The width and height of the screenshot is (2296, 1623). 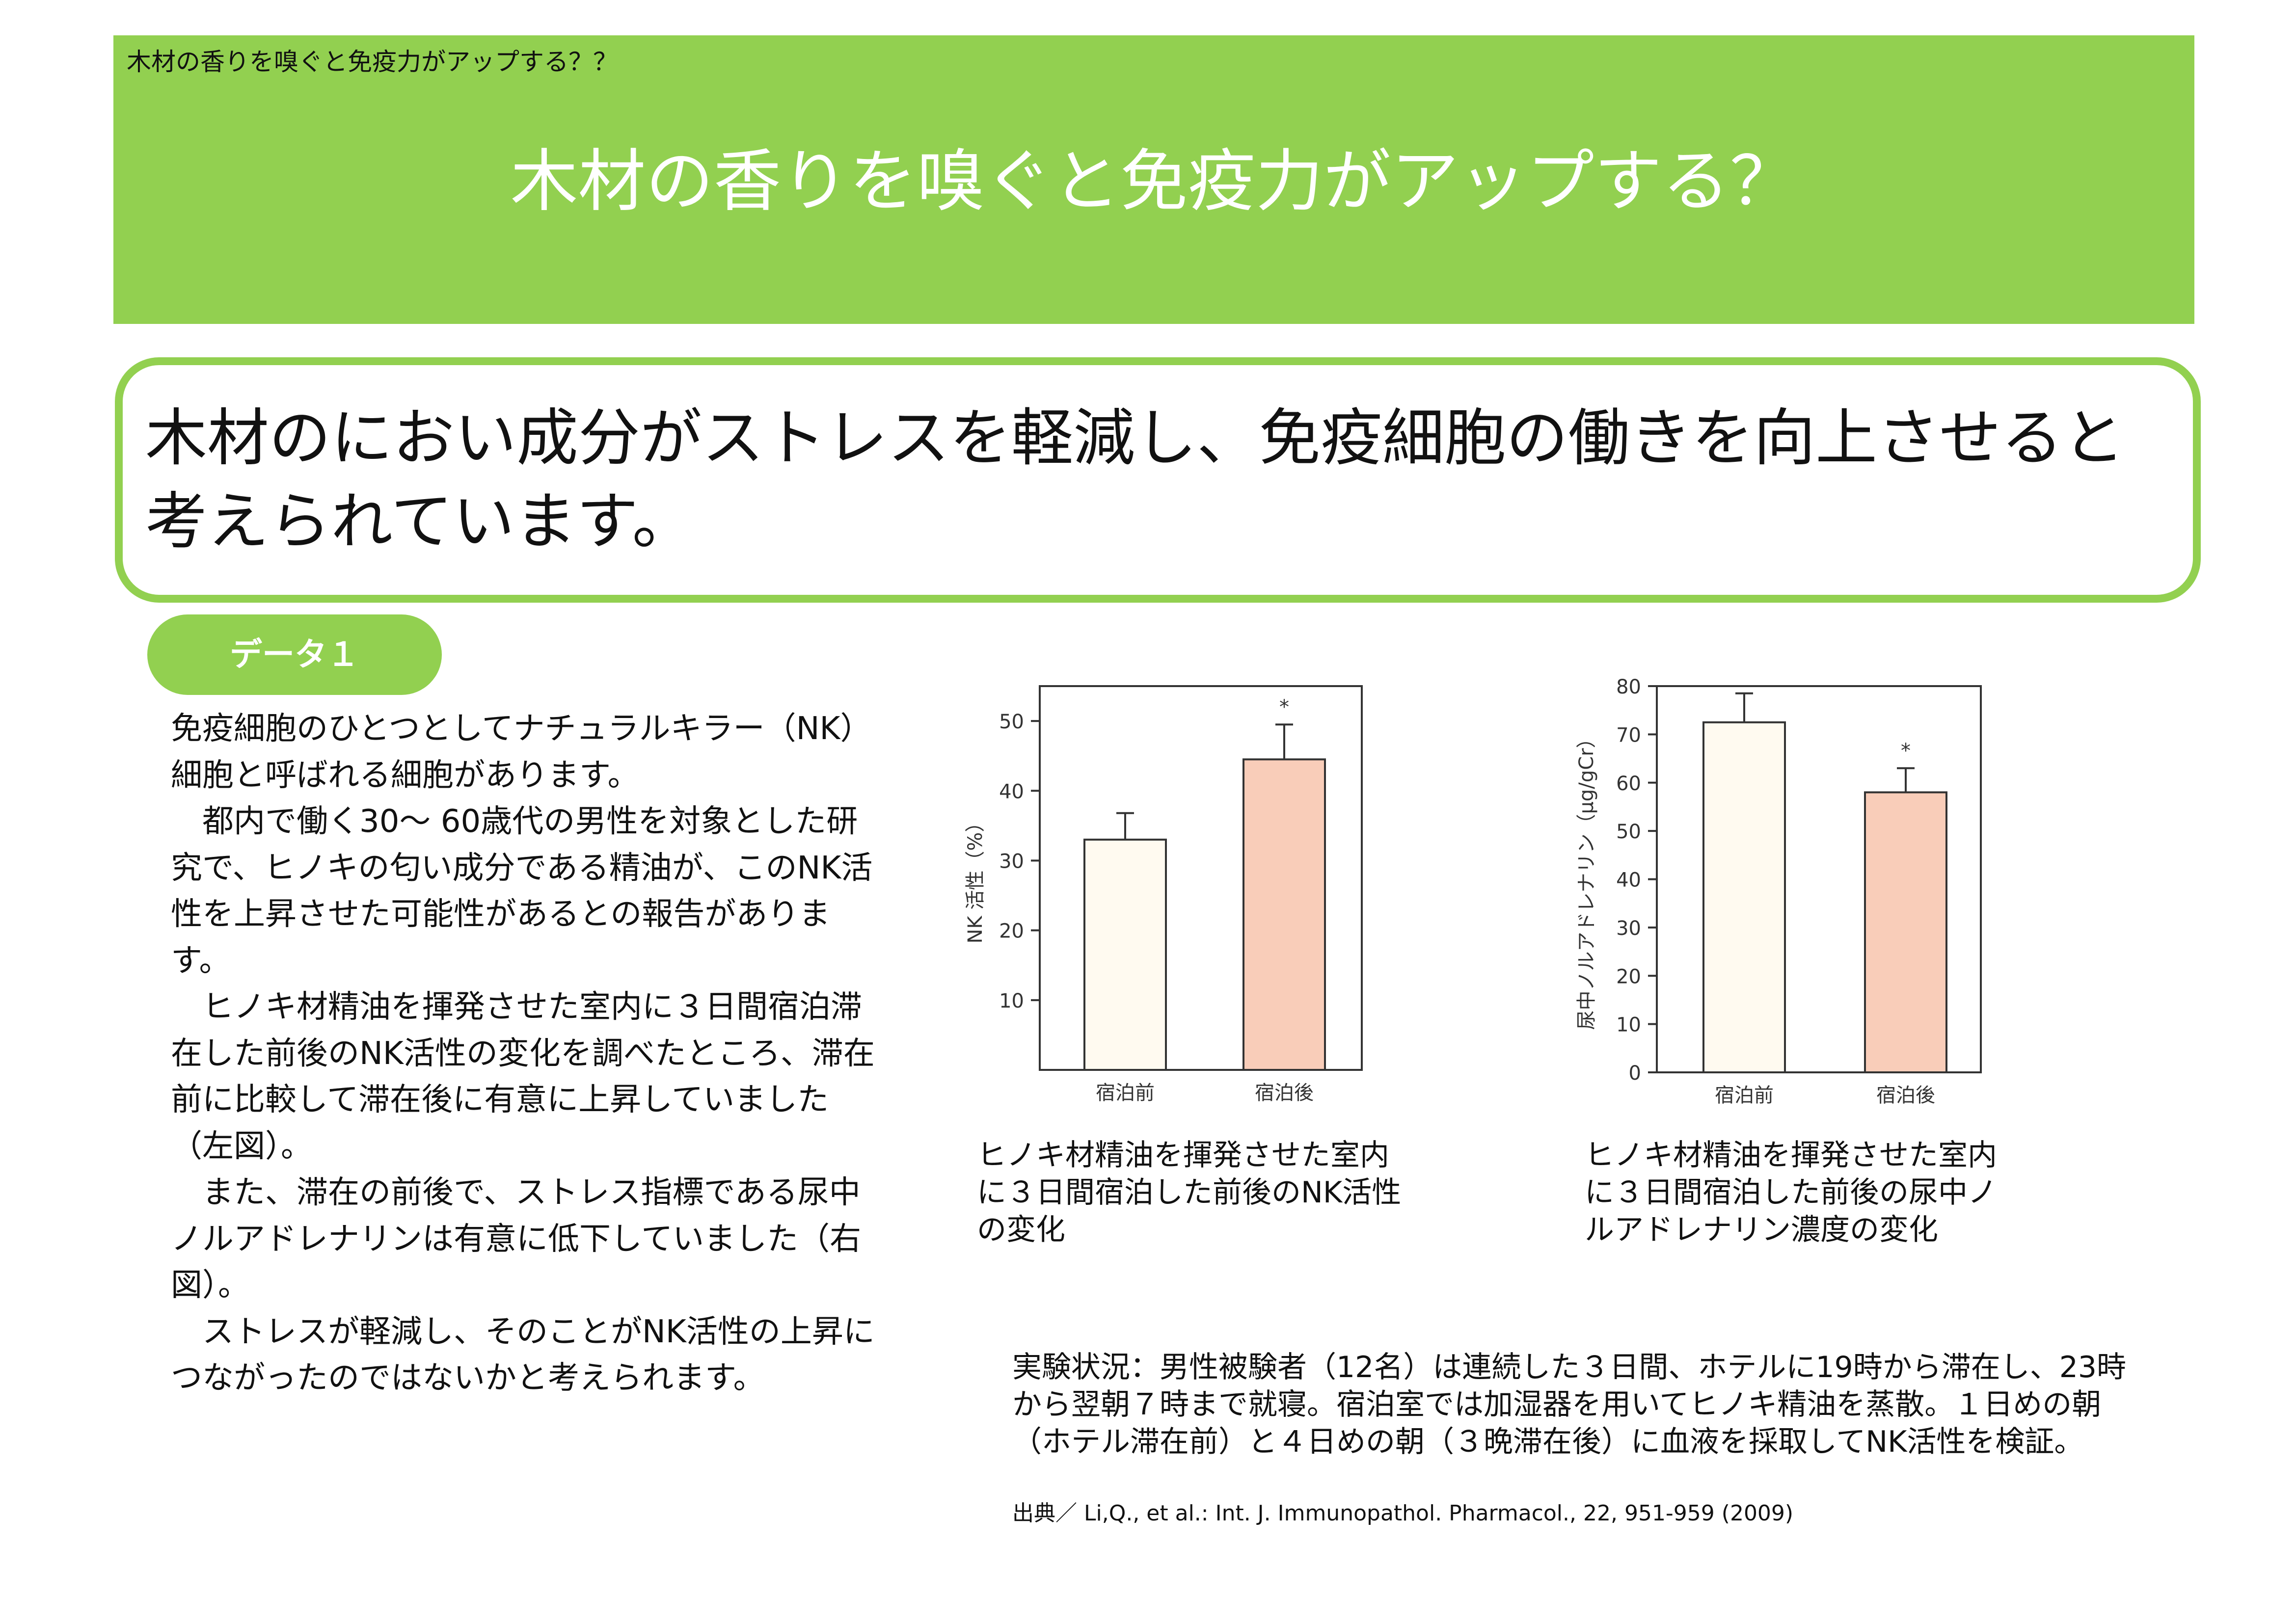 I want to click on y-axis-label: NK 活性（%）, so click(x=975, y=878).